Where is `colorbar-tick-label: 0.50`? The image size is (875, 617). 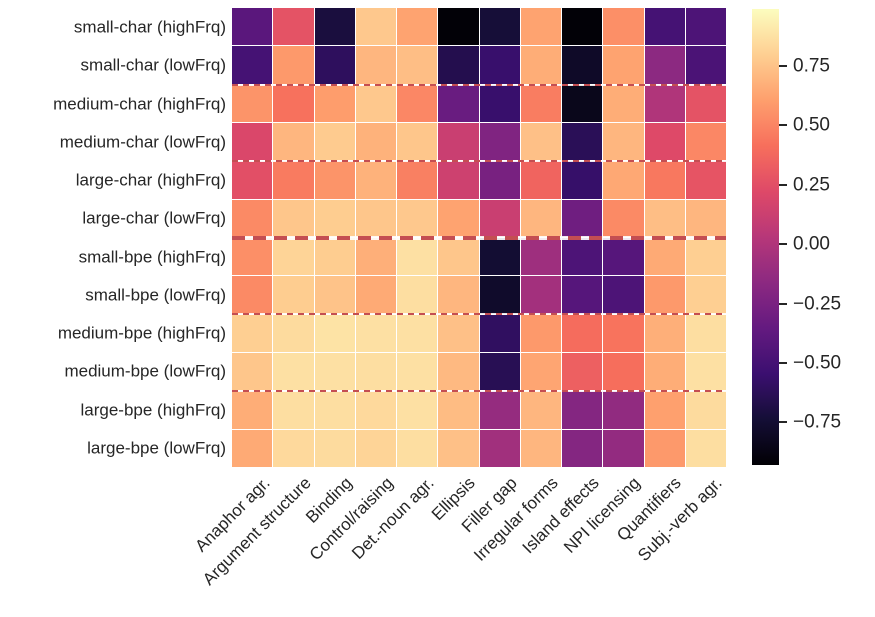
colorbar-tick-label: 0.50 is located at coordinates (811, 125).